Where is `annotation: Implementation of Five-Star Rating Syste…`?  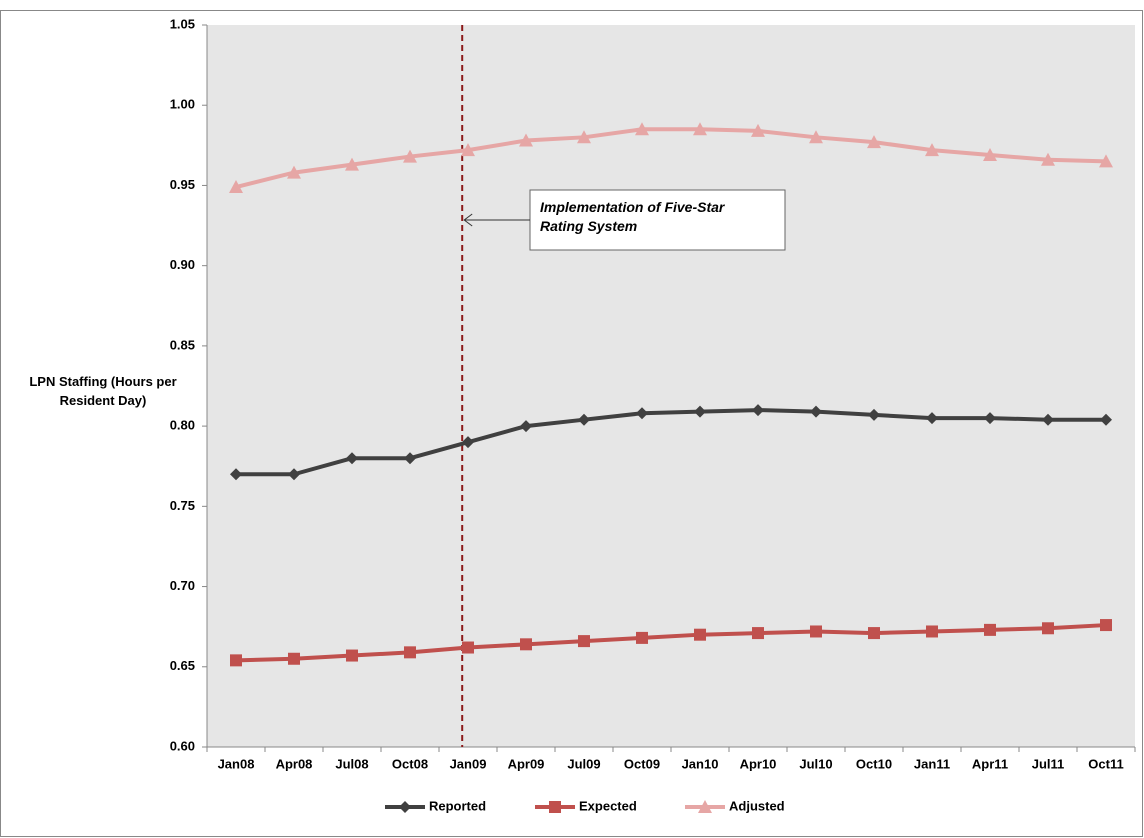
annotation: Implementation of Five-Star Rating Syste… is located at coordinates (632, 216).